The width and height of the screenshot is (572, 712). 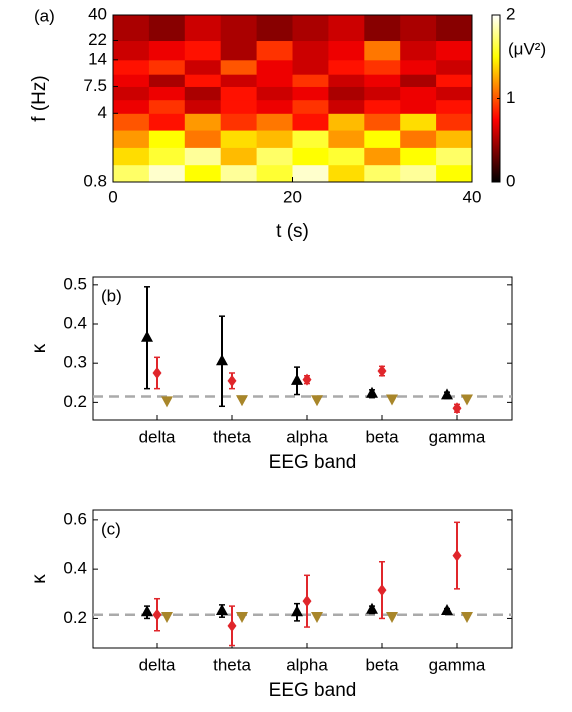 What do you see at coordinates (97, 13) in the screenshot?
I see `y-tick-label: 40` at bounding box center [97, 13].